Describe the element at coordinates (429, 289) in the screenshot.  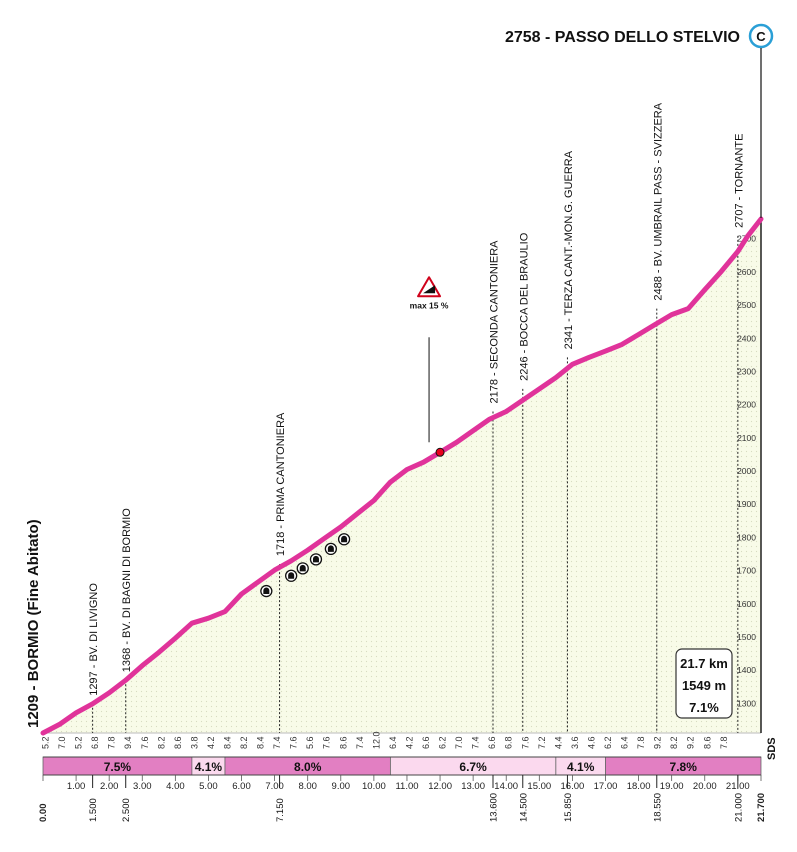
I see `slope-icon` at that location.